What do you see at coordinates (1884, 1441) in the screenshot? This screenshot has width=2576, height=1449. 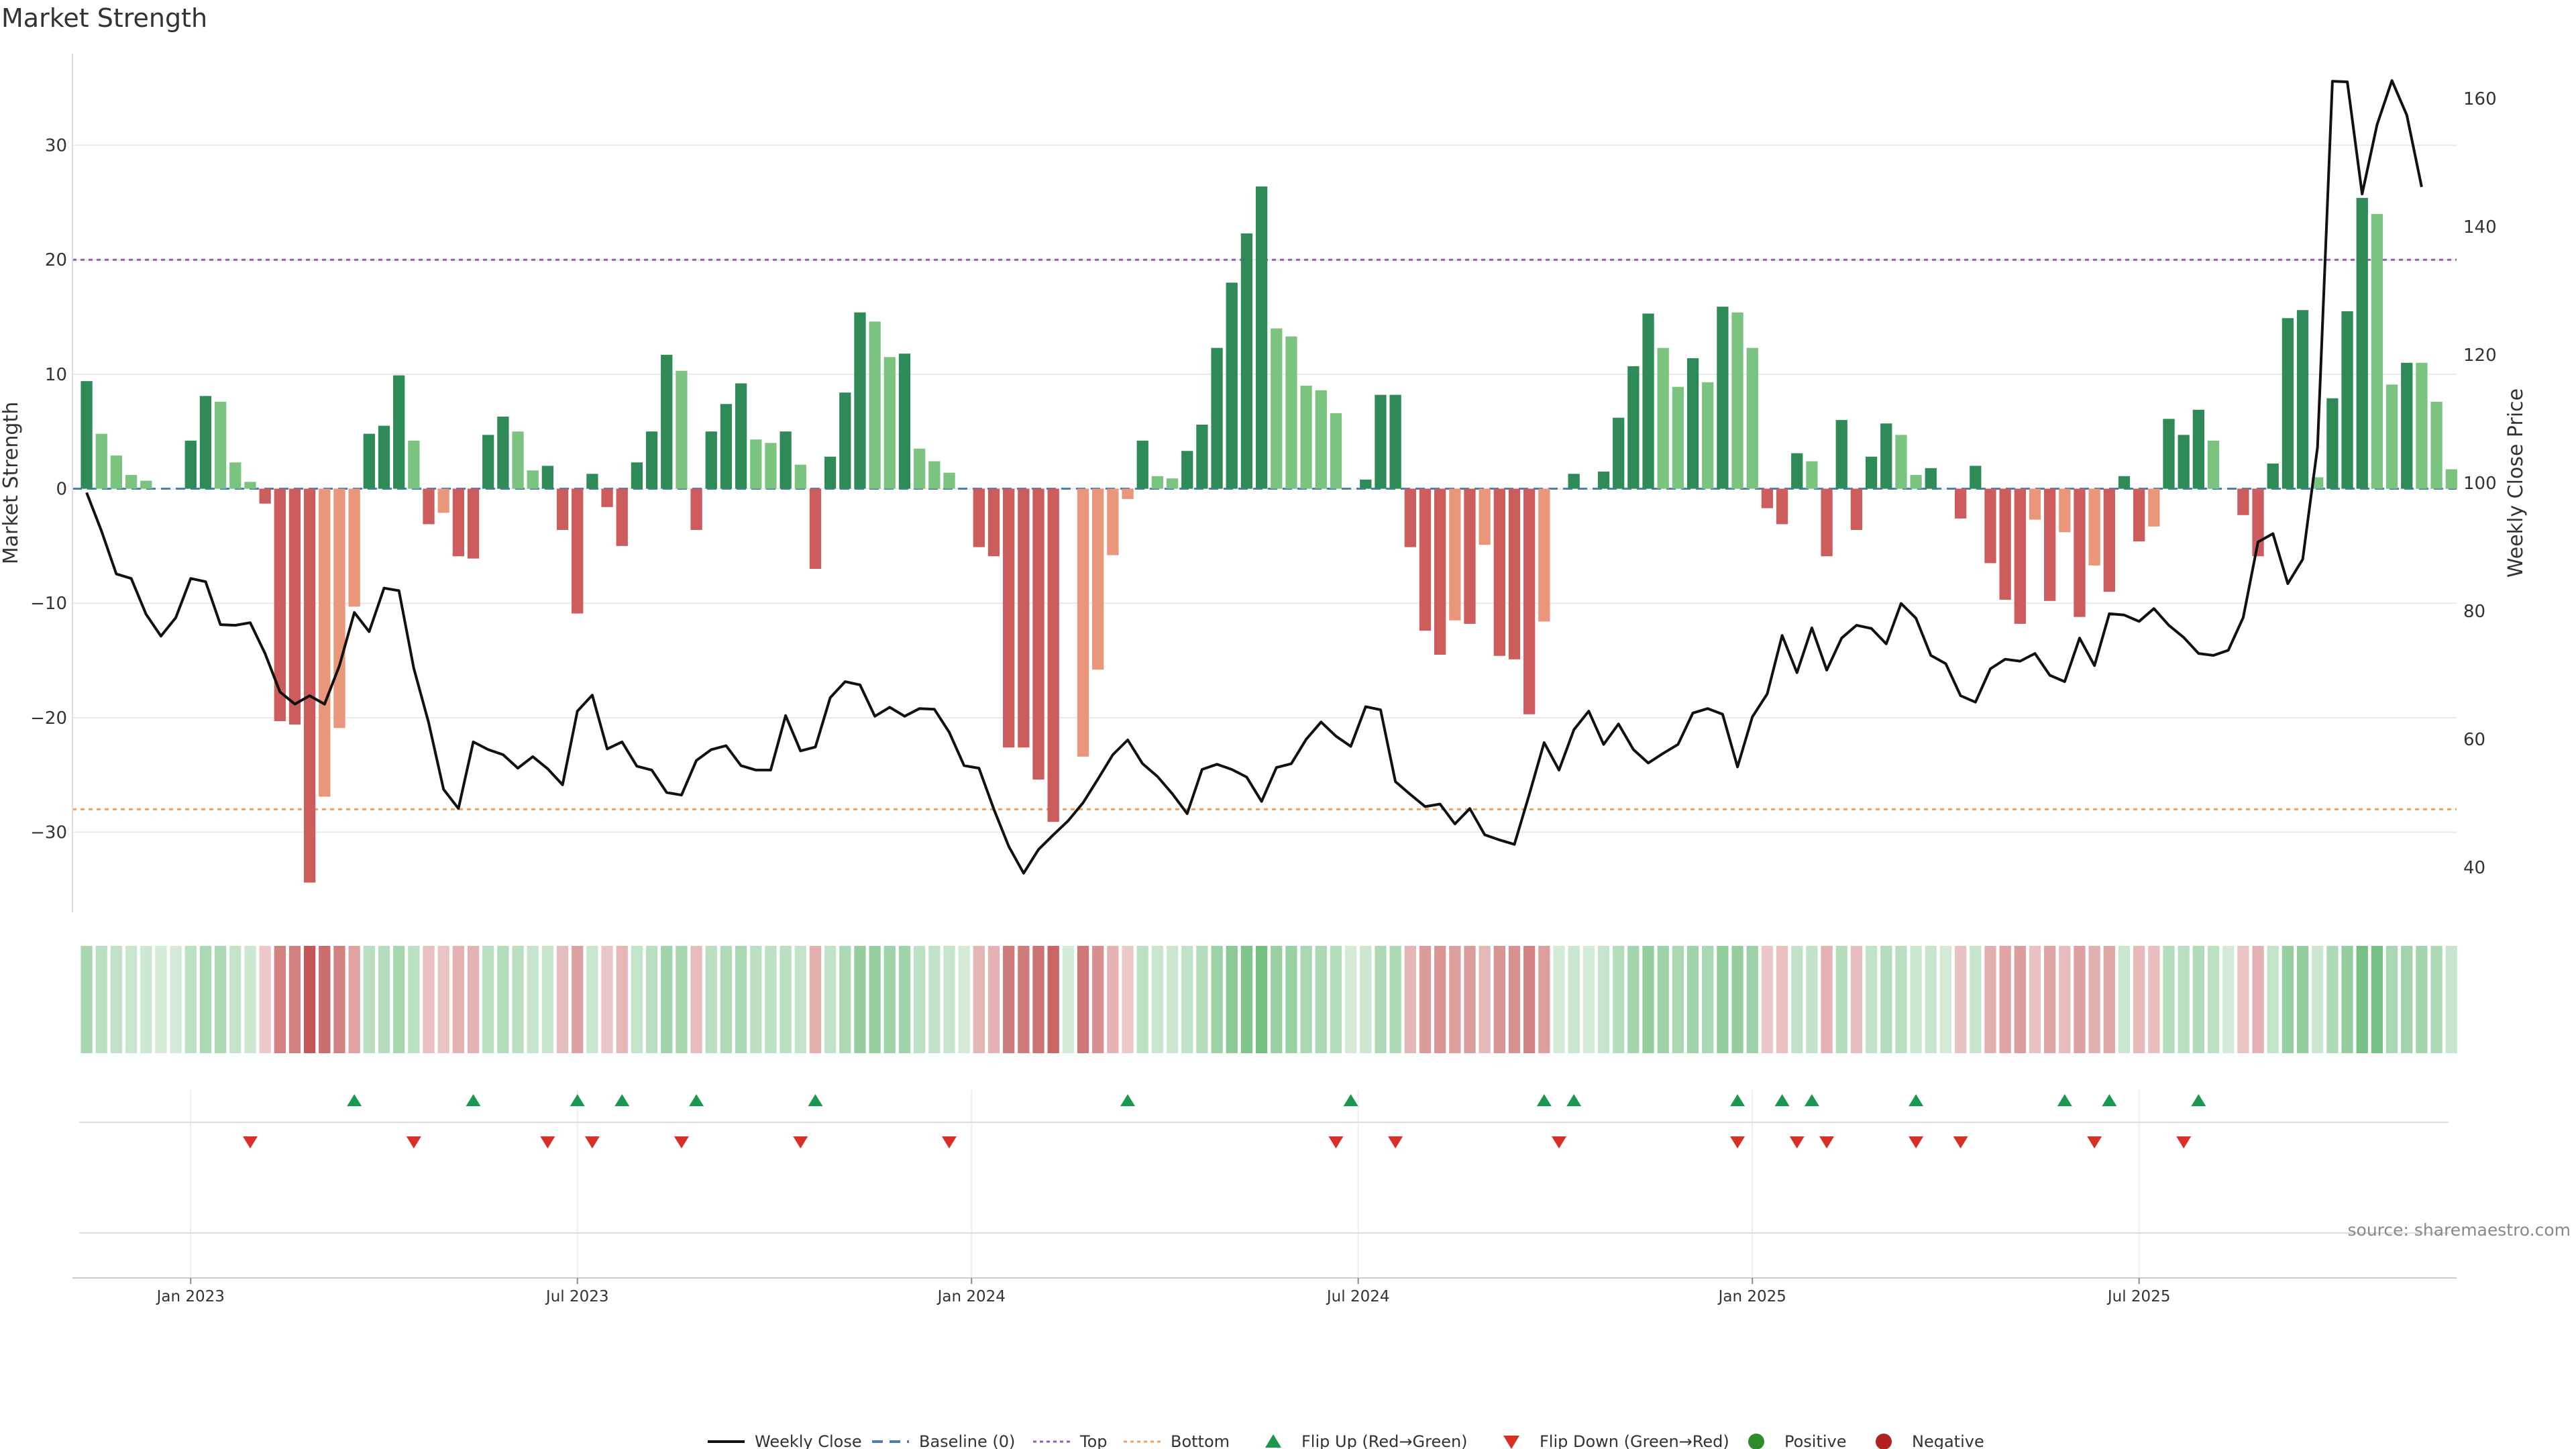 I see `legend-swatch-negative` at bounding box center [1884, 1441].